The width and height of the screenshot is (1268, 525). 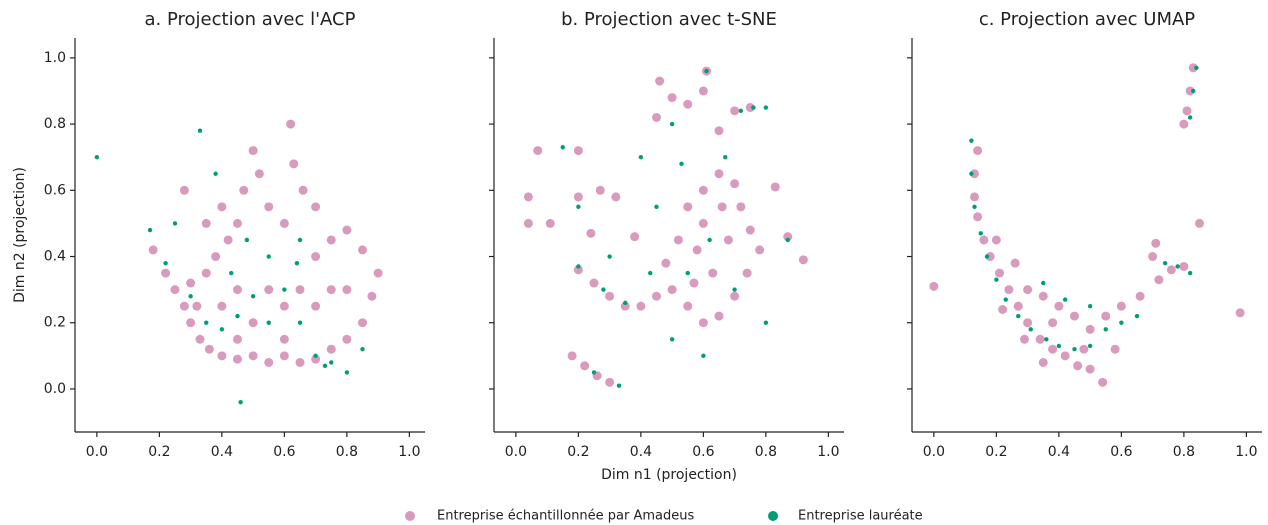 What do you see at coordinates (55, 257) in the screenshot?
I see `y-tick-label: 0.4` at bounding box center [55, 257].